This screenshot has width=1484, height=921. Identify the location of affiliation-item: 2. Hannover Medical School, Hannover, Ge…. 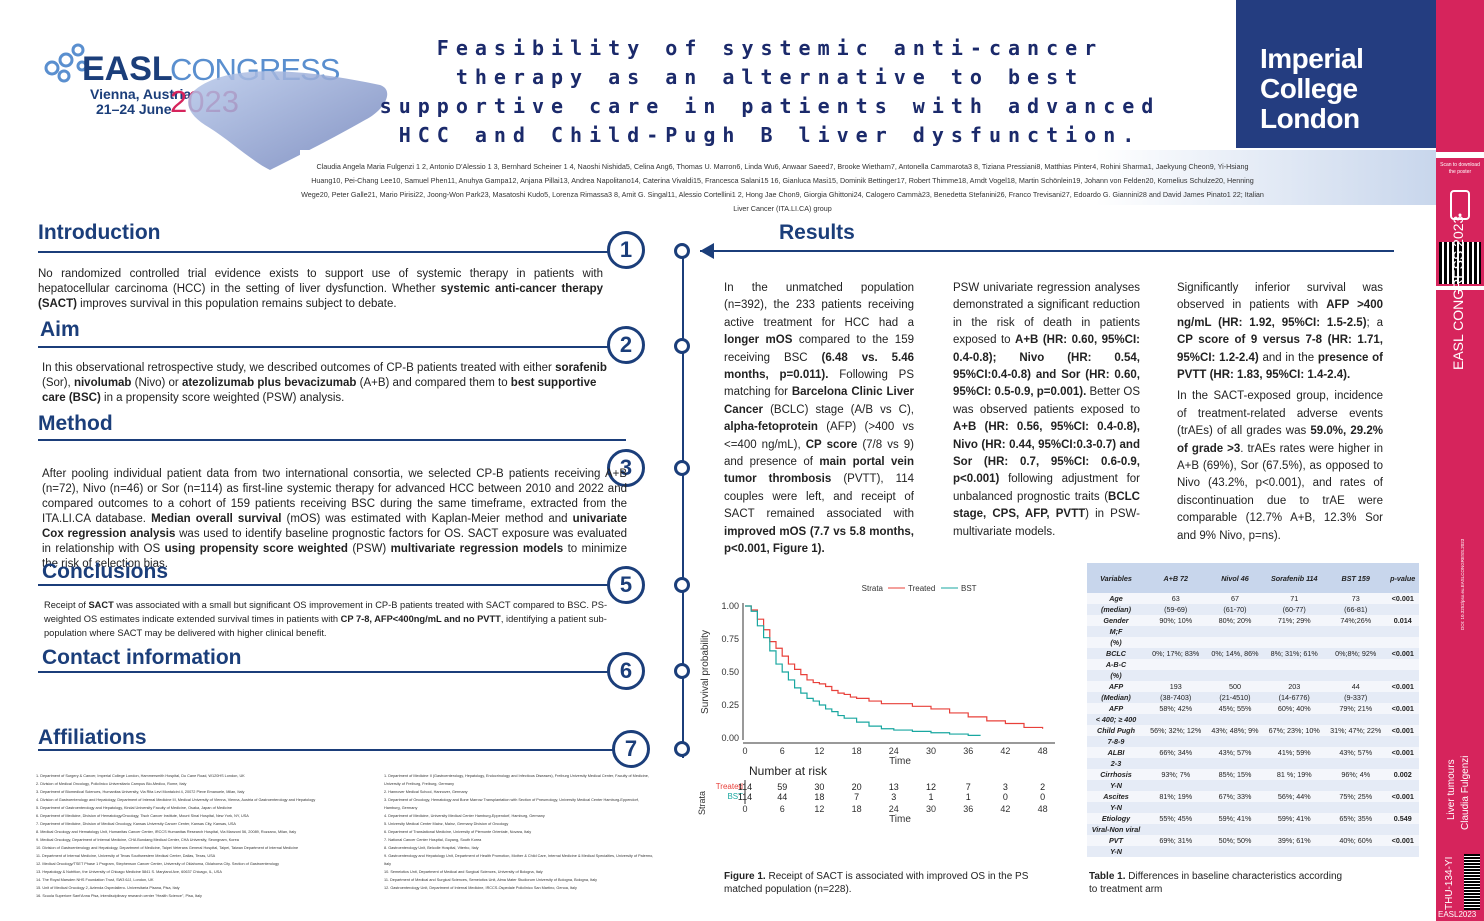
(426, 792).